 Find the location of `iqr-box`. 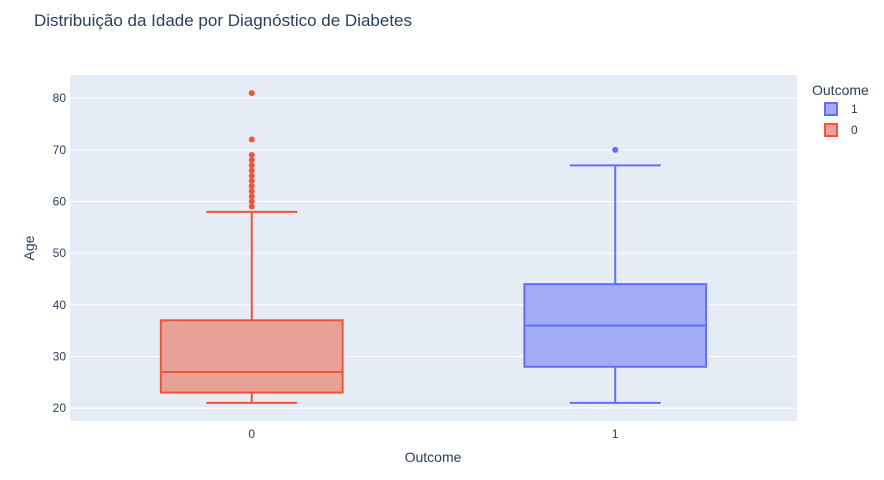

iqr-box is located at coordinates (251, 356).